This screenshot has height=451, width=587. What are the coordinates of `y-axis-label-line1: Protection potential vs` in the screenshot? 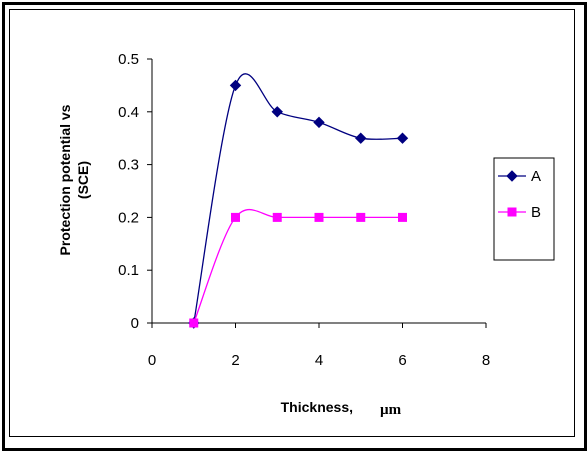 It's located at (65, 179).